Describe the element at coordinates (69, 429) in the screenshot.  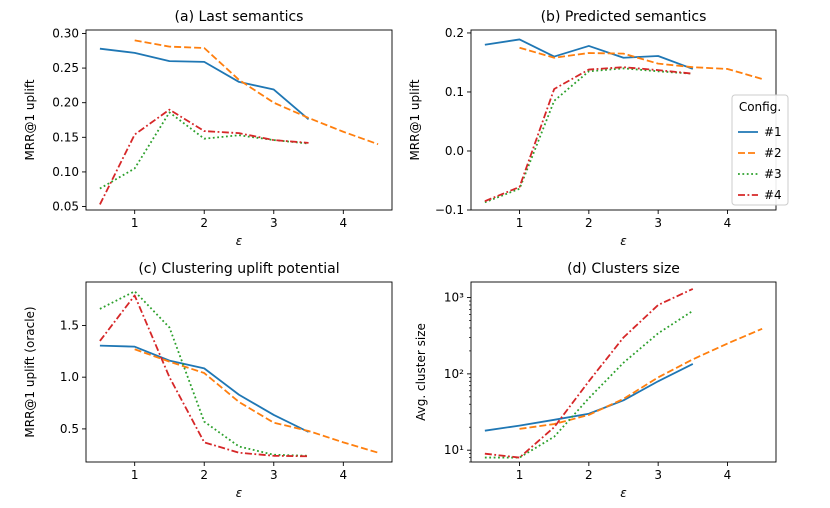
I see `y-tick-label: 0.5` at that location.